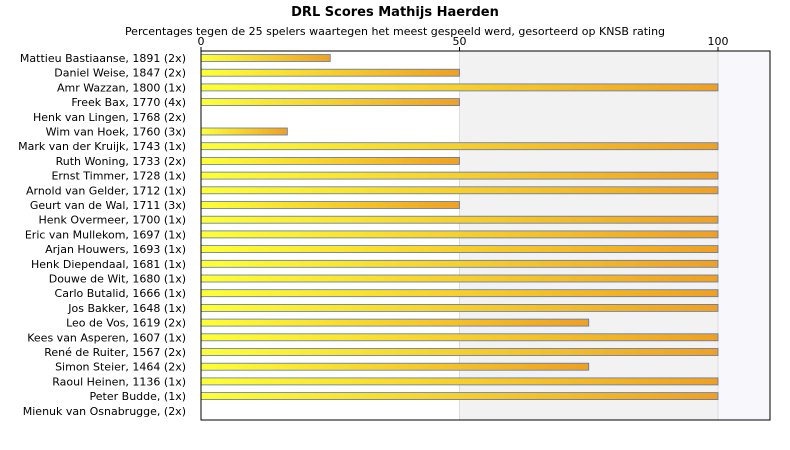 The image size is (790, 450). I want to click on category-label: Henk Diependaal, 1681 (1x), so click(108, 264).